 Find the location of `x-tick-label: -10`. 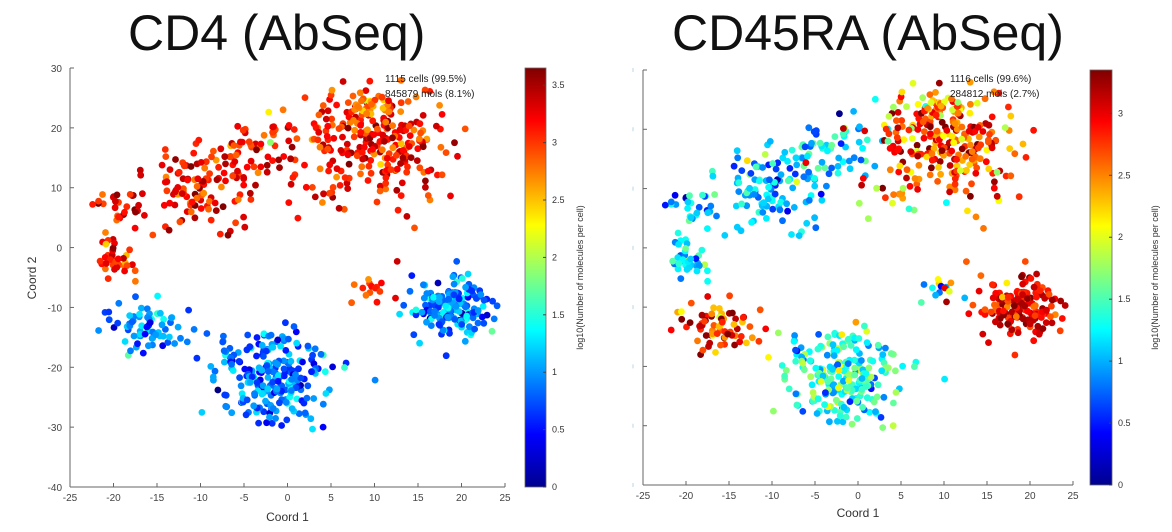

x-tick-label: -10 is located at coordinates (772, 496).